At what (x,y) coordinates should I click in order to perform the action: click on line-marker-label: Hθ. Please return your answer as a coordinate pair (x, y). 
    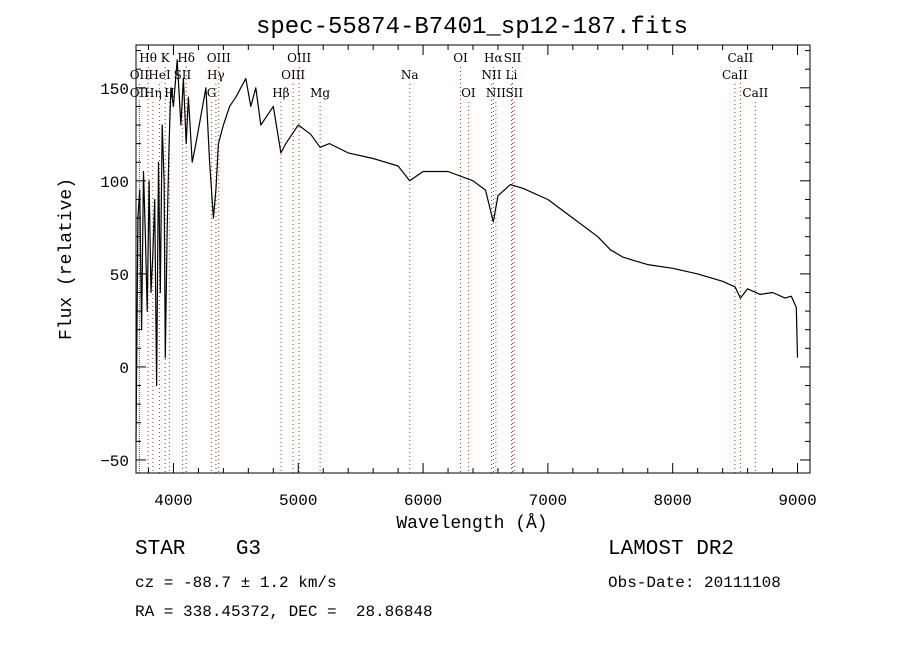
    Looking at the image, I should click on (148, 58).